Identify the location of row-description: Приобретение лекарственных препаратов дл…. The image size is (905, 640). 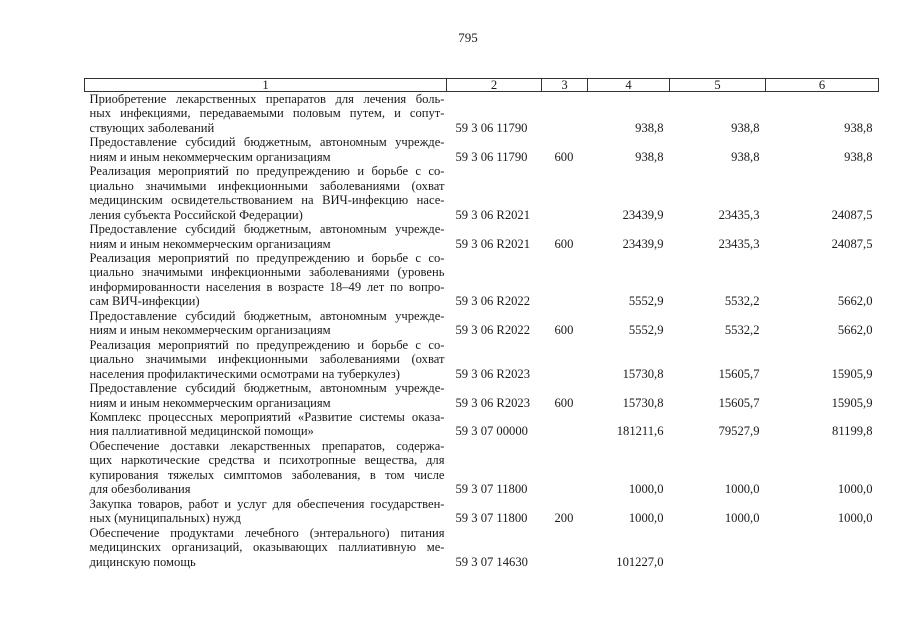
(266, 114).